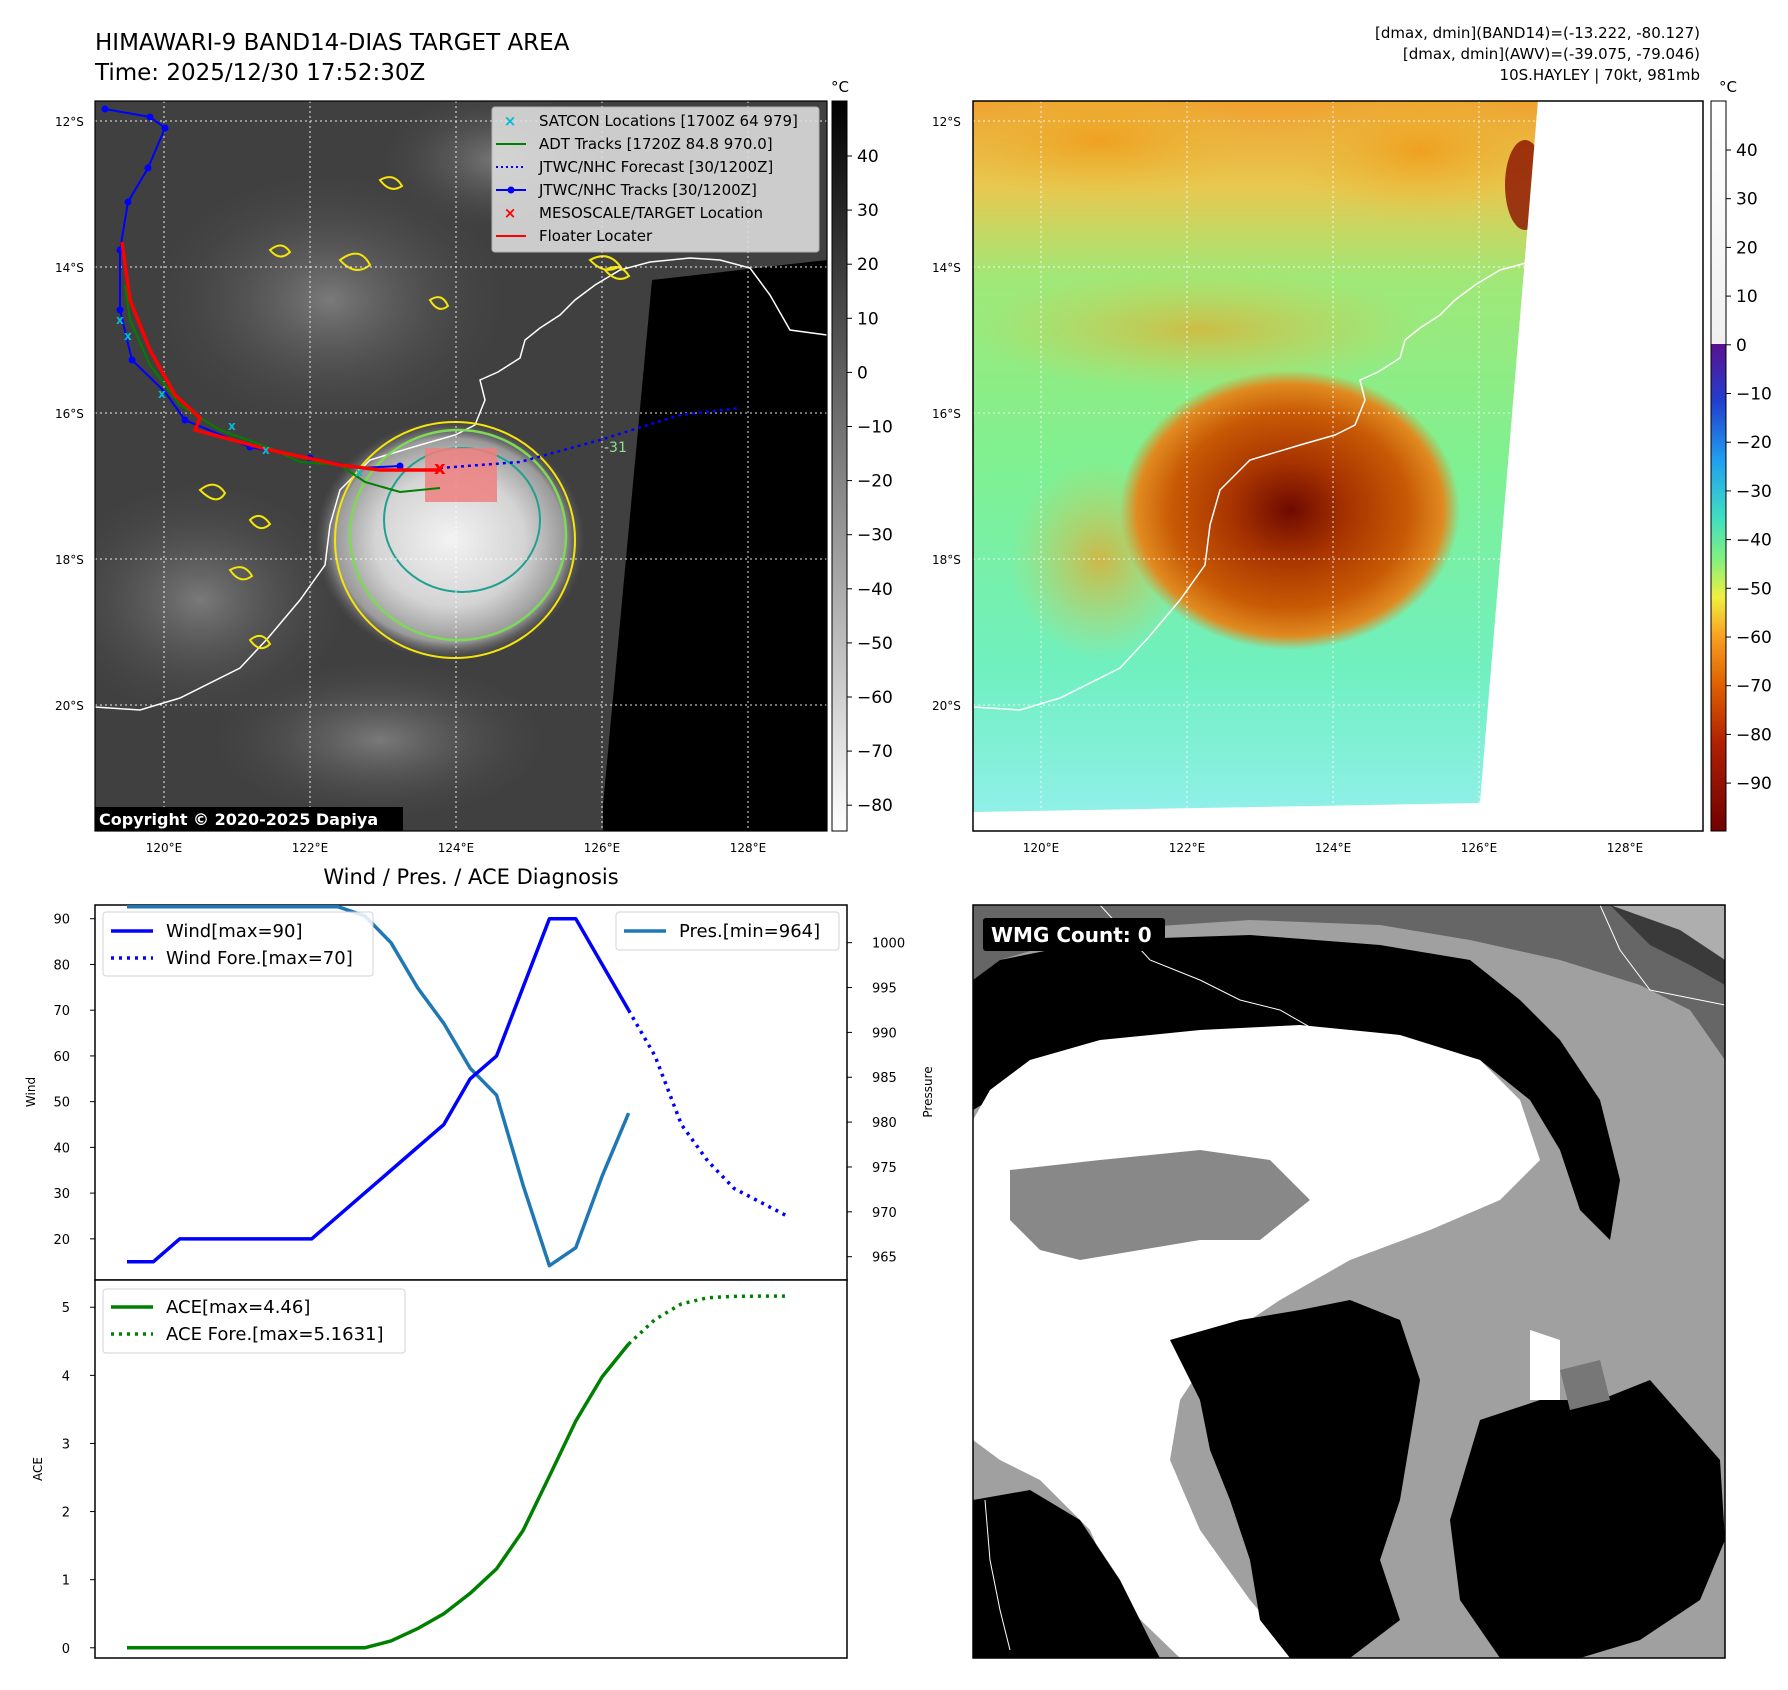  Describe the element at coordinates (884, 1168) in the screenshot. I see `axis-tick-label: 975` at that location.